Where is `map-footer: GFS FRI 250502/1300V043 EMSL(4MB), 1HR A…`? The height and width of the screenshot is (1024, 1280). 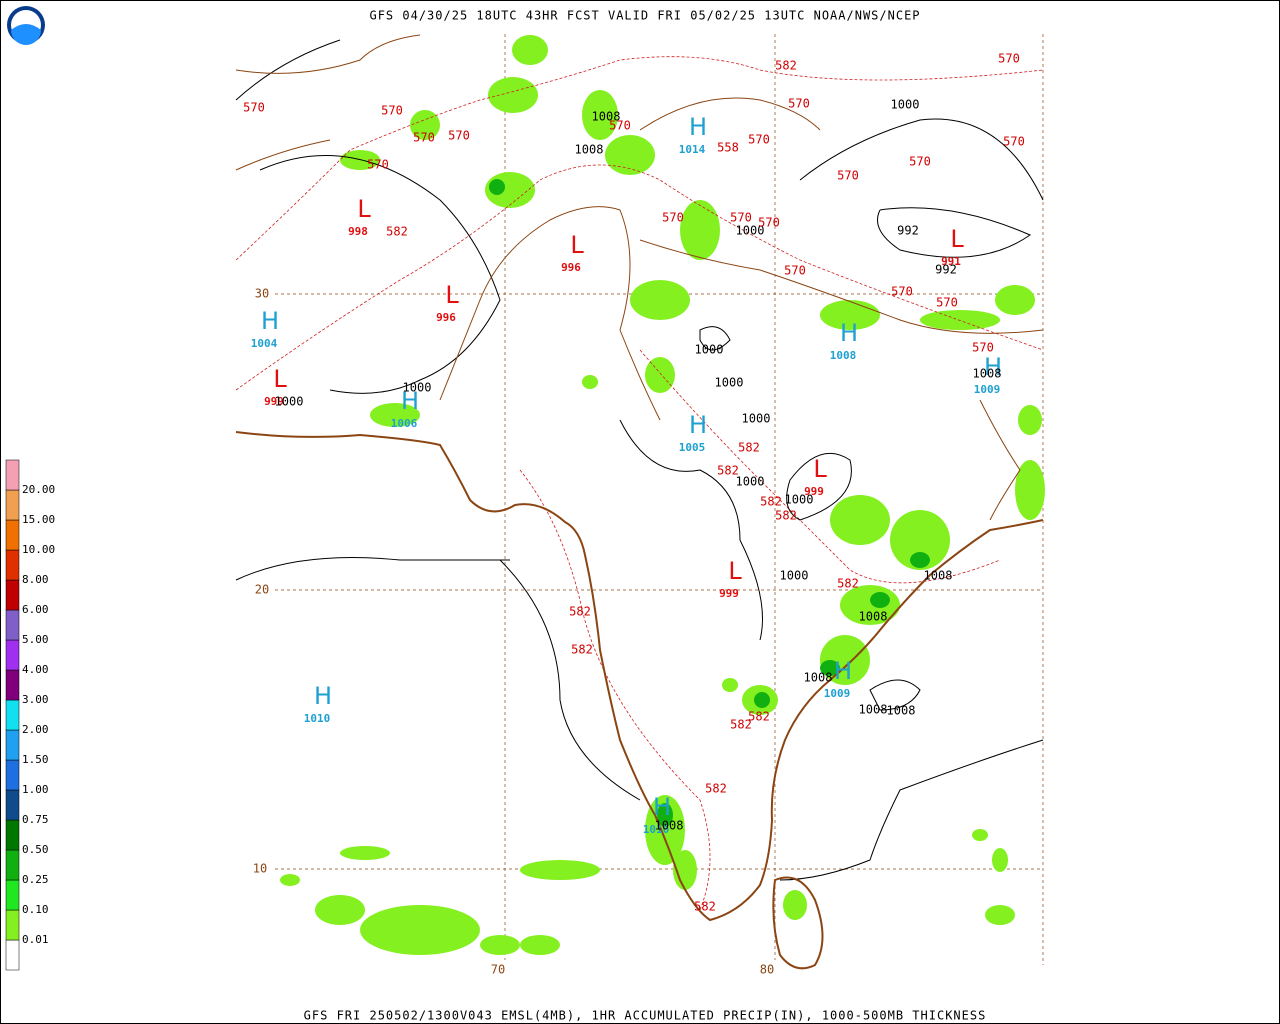 map-footer: GFS FRI 250502/1300V043 EMSL(4MB), 1HR A… is located at coordinates (645, 1016).